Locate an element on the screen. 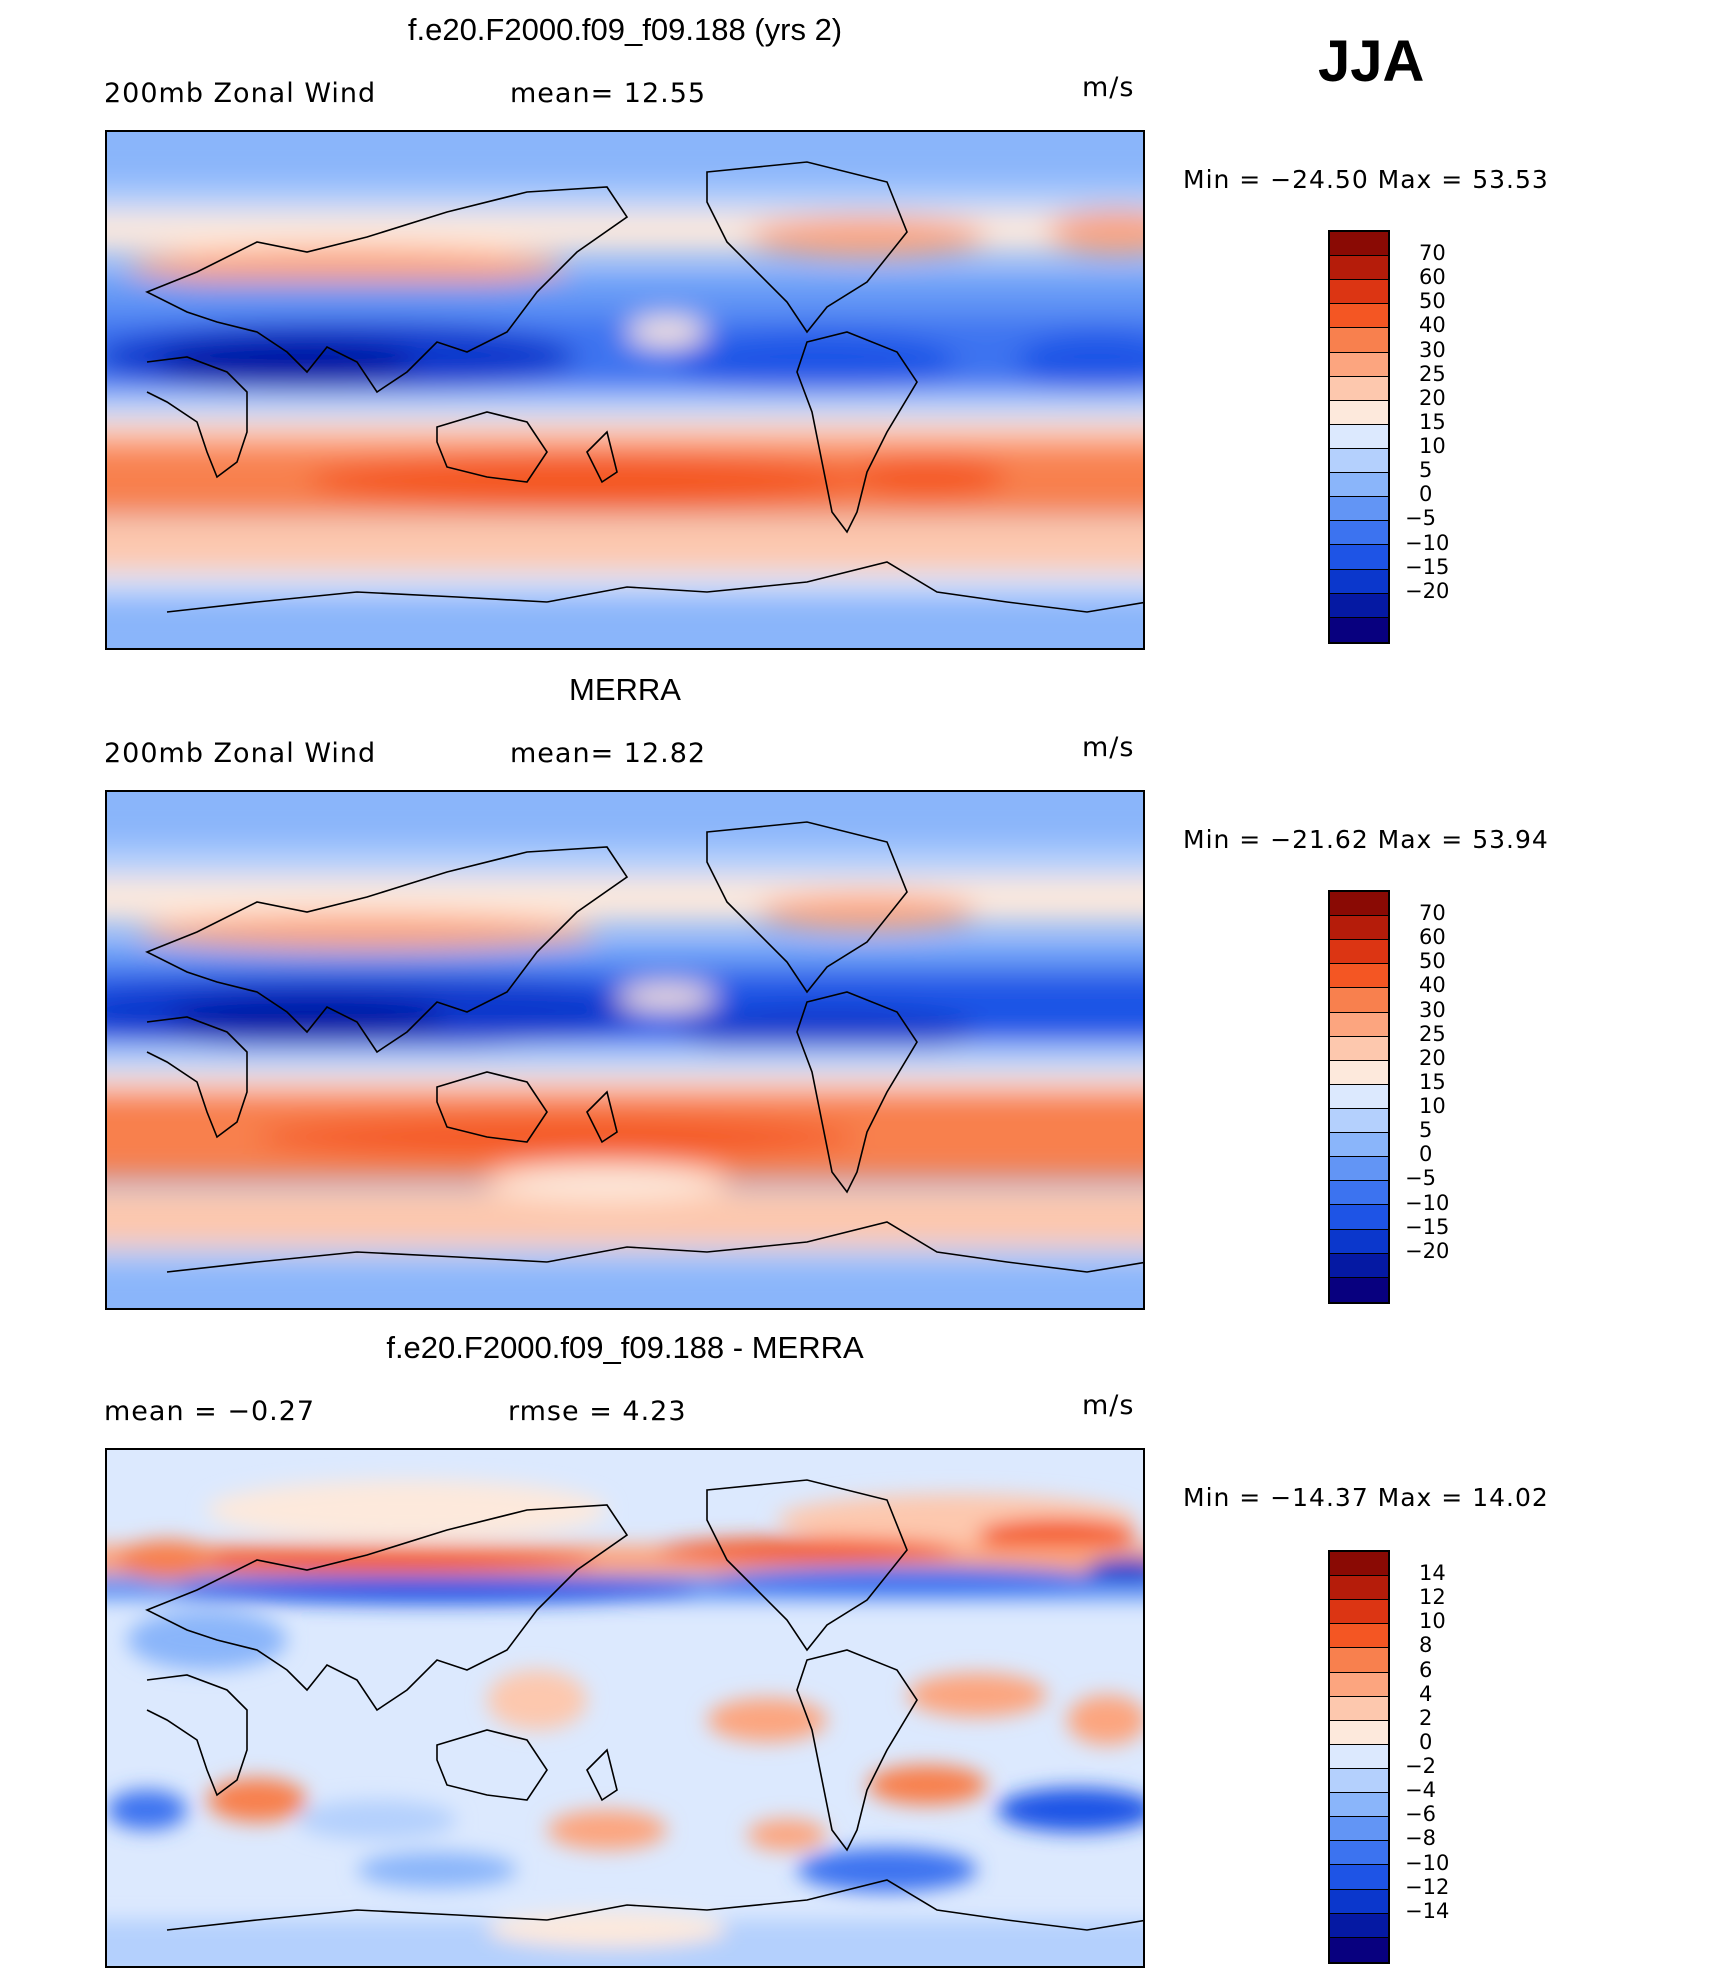 This screenshot has height=1974, width=1710. panel-3-title: f.e20.F2000.f09_f09.188 - MERRA is located at coordinates (625, 1347).